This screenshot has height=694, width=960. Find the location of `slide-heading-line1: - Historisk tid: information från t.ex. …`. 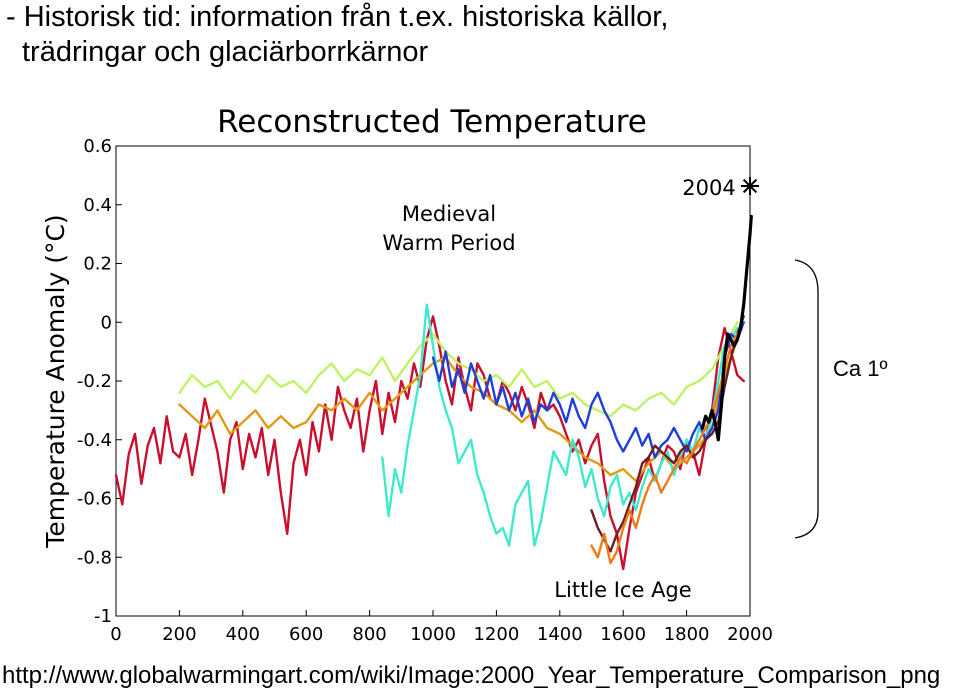

slide-heading-line1: - Historisk tid: information från t.ex. … is located at coordinates (337, 17).